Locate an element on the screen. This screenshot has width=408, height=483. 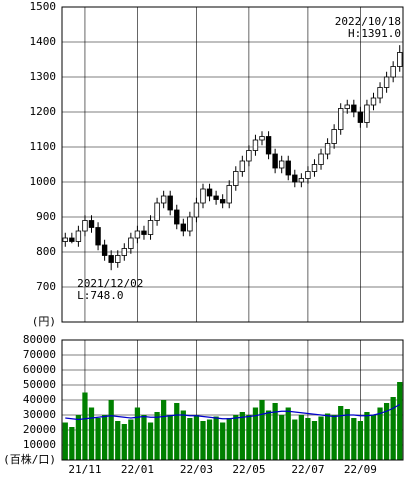
x-tick-label: 22/09 is located at coordinates (360, 469).